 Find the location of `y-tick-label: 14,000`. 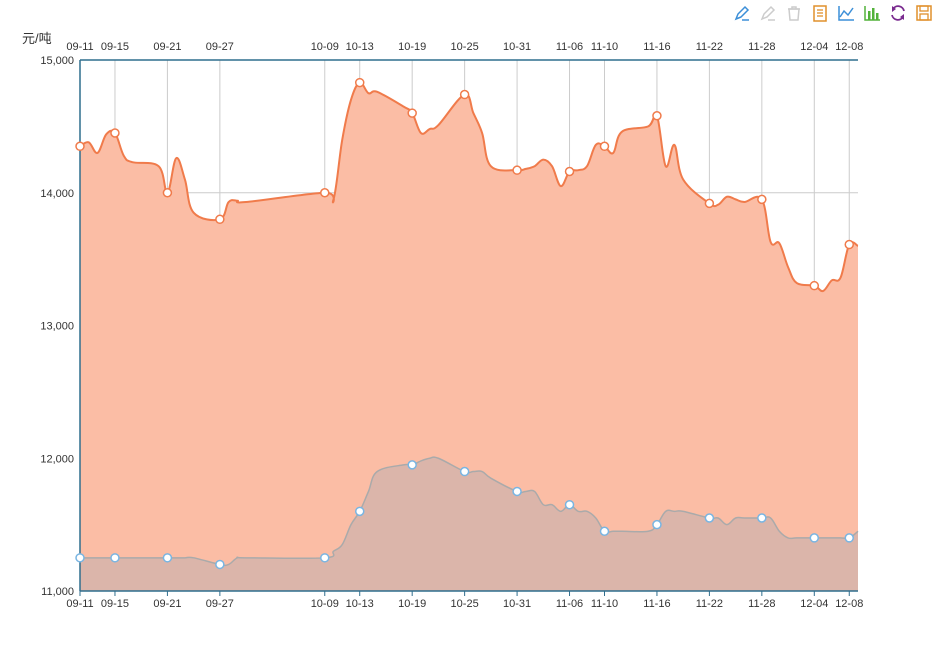

y-tick-label: 14,000 is located at coordinates (57, 194).